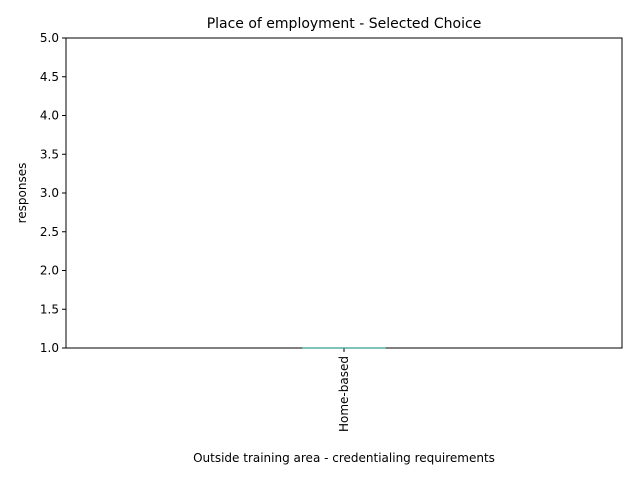 The width and height of the screenshot is (640, 480). Describe the element at coordinates (344, 394) in the screenshot. I see `x-tick-label: Home-based` at that location.